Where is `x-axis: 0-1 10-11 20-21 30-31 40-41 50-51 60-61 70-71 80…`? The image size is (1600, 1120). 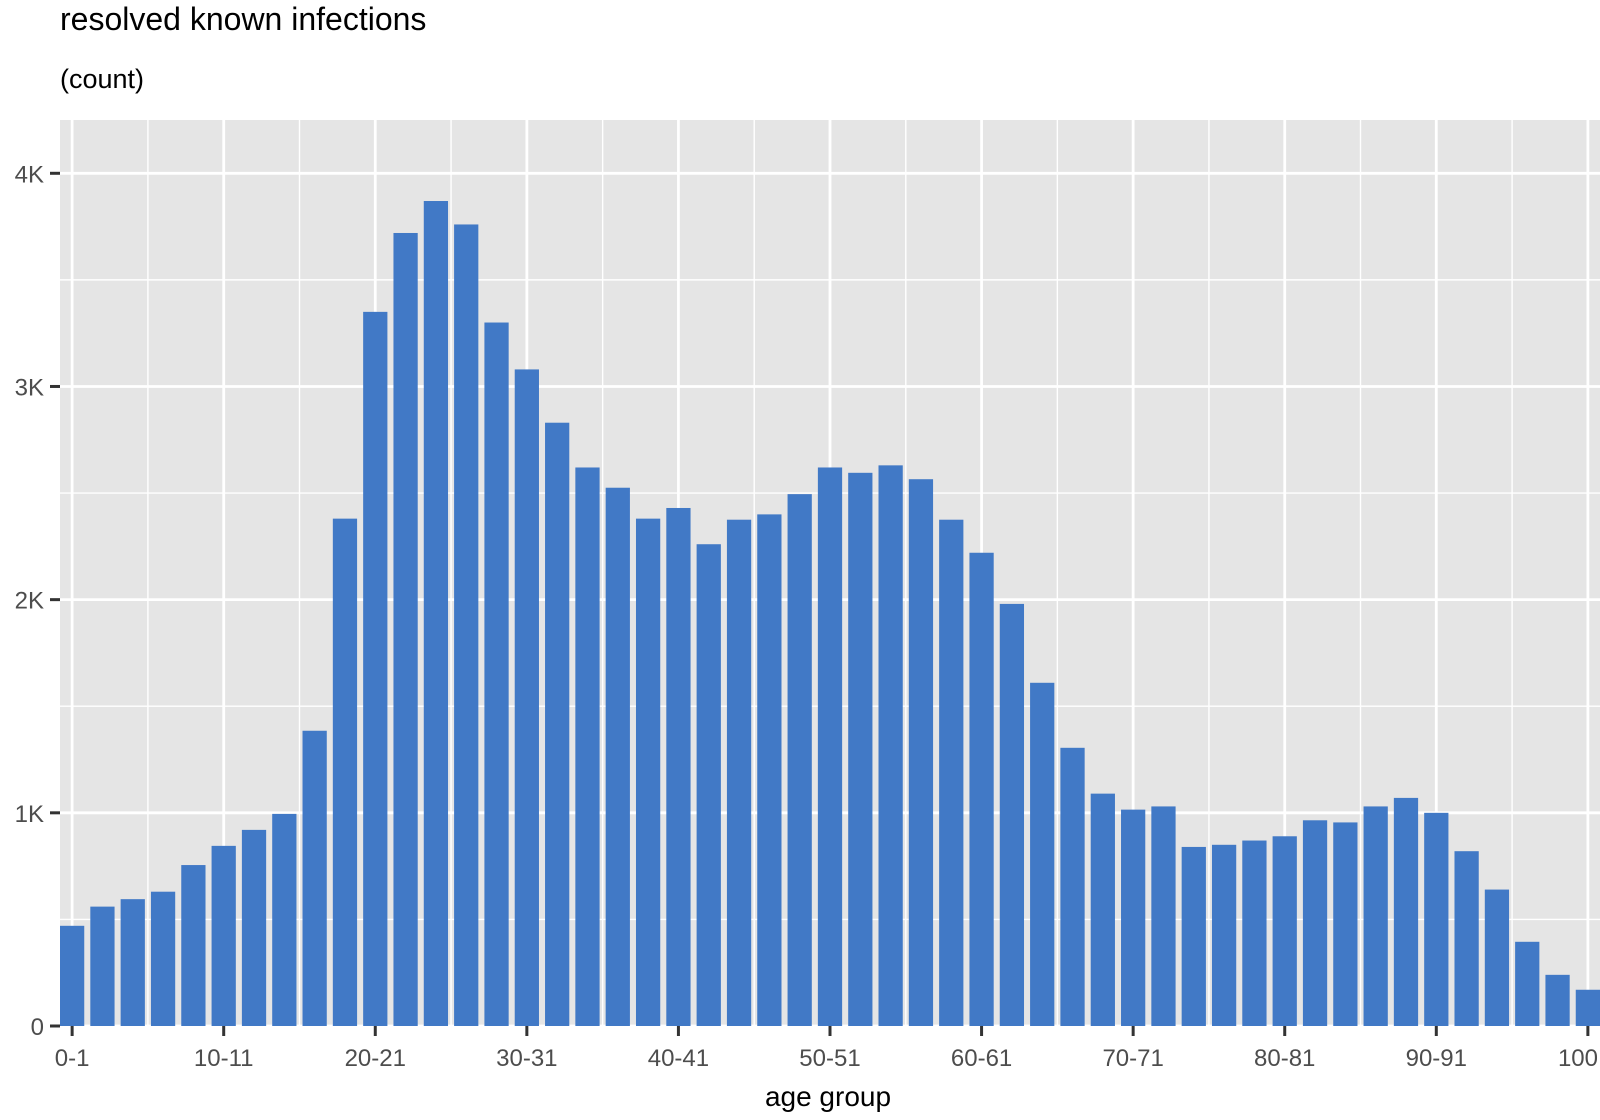 x-axis: 0-1 10-11 20-21 30-31 40-41 50-51 60-61 70-71 80… is located at coordinates (826, 1049).